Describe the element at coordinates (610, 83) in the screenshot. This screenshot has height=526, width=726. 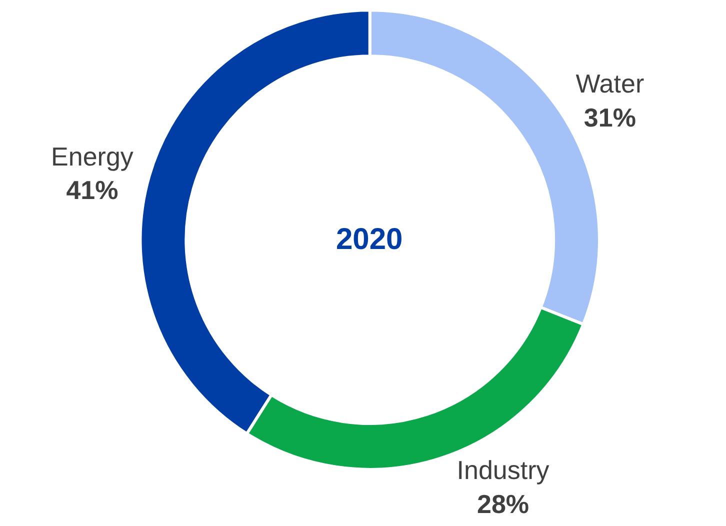
I see `slice-label: Water` at that location.